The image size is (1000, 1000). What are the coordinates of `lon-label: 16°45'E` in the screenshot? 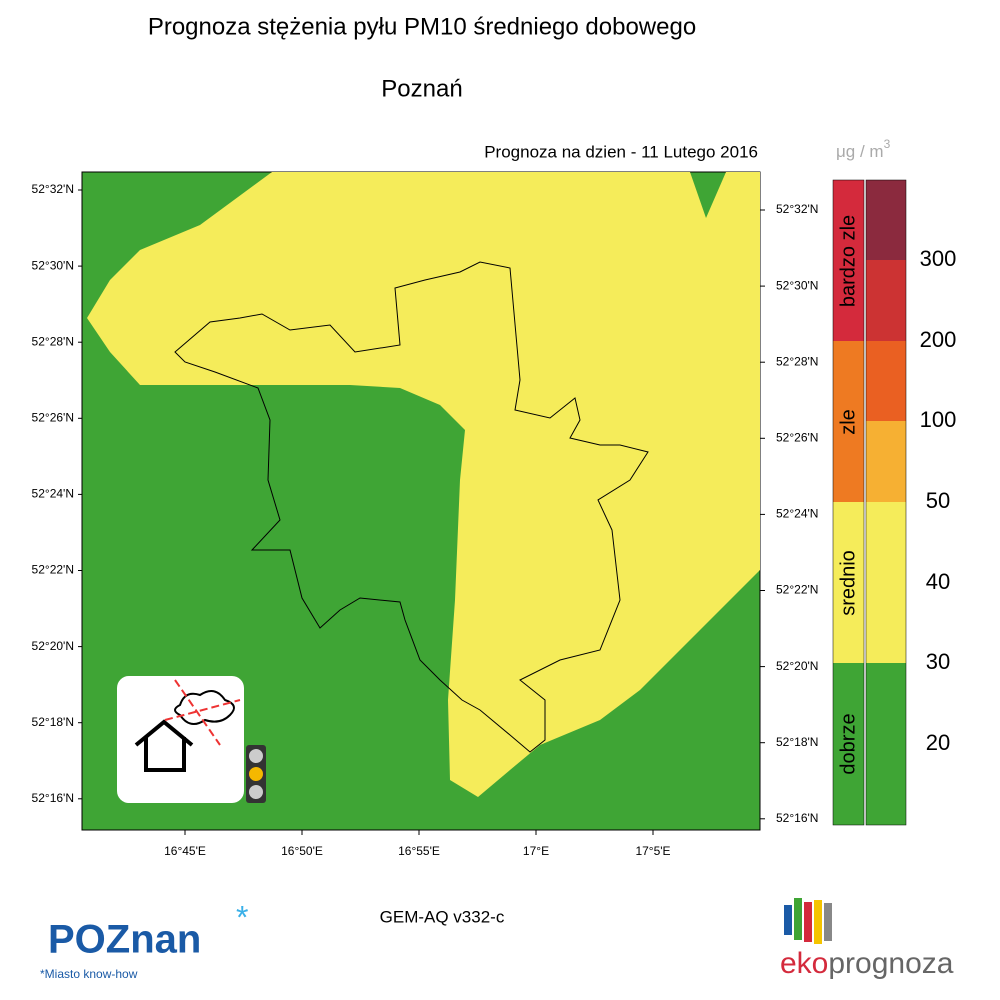 It's located at (185, 851).